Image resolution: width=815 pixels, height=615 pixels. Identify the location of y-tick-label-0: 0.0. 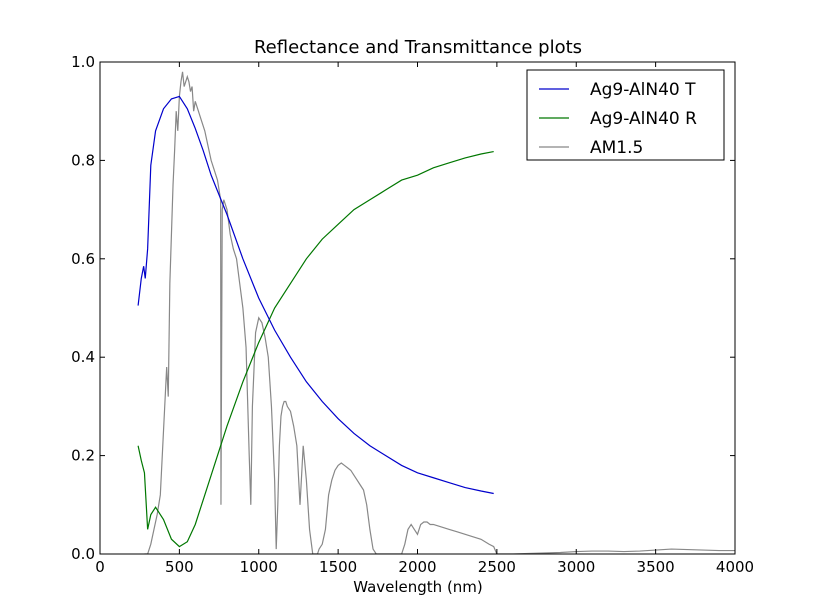
(83, 554).